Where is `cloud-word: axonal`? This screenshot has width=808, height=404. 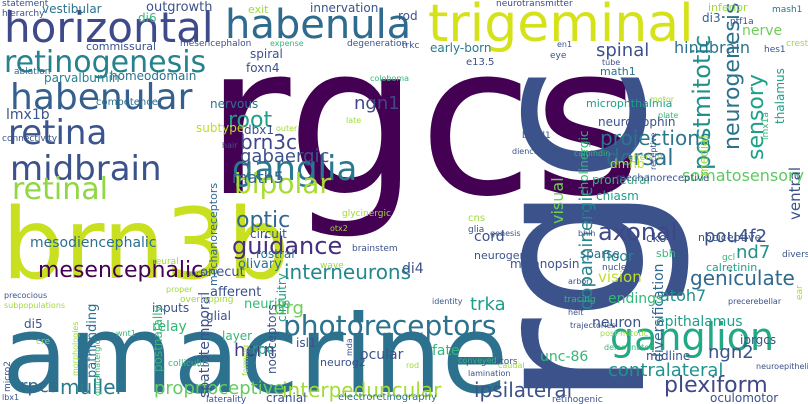
cloud-word: axonal is located at coordinates (638, 232).